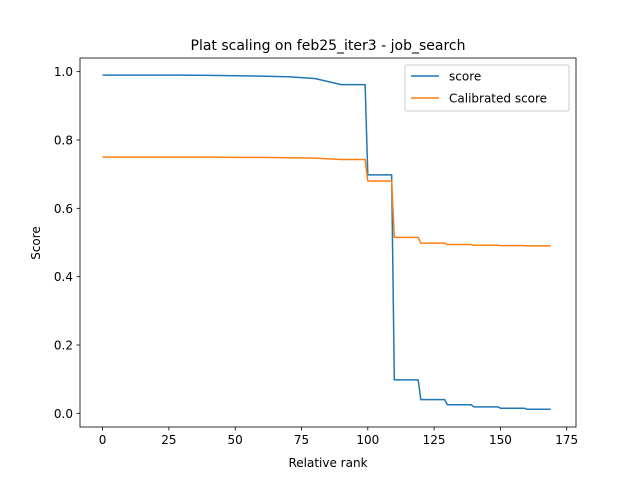 Image resolution: width=640 pixels, height=480 pixels. Describe the element at coordinates (63, 209) in the screenshot. I see `y-tick-label: 0.6` at that location.